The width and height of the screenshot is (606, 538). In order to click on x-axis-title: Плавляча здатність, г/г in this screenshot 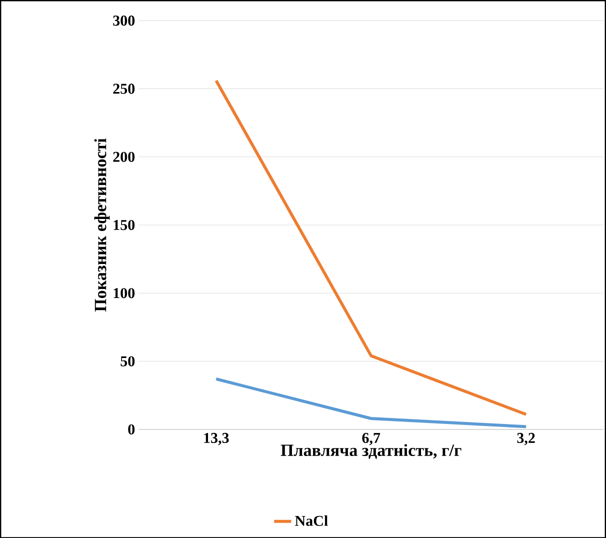, I will do `click(371, 451)`.